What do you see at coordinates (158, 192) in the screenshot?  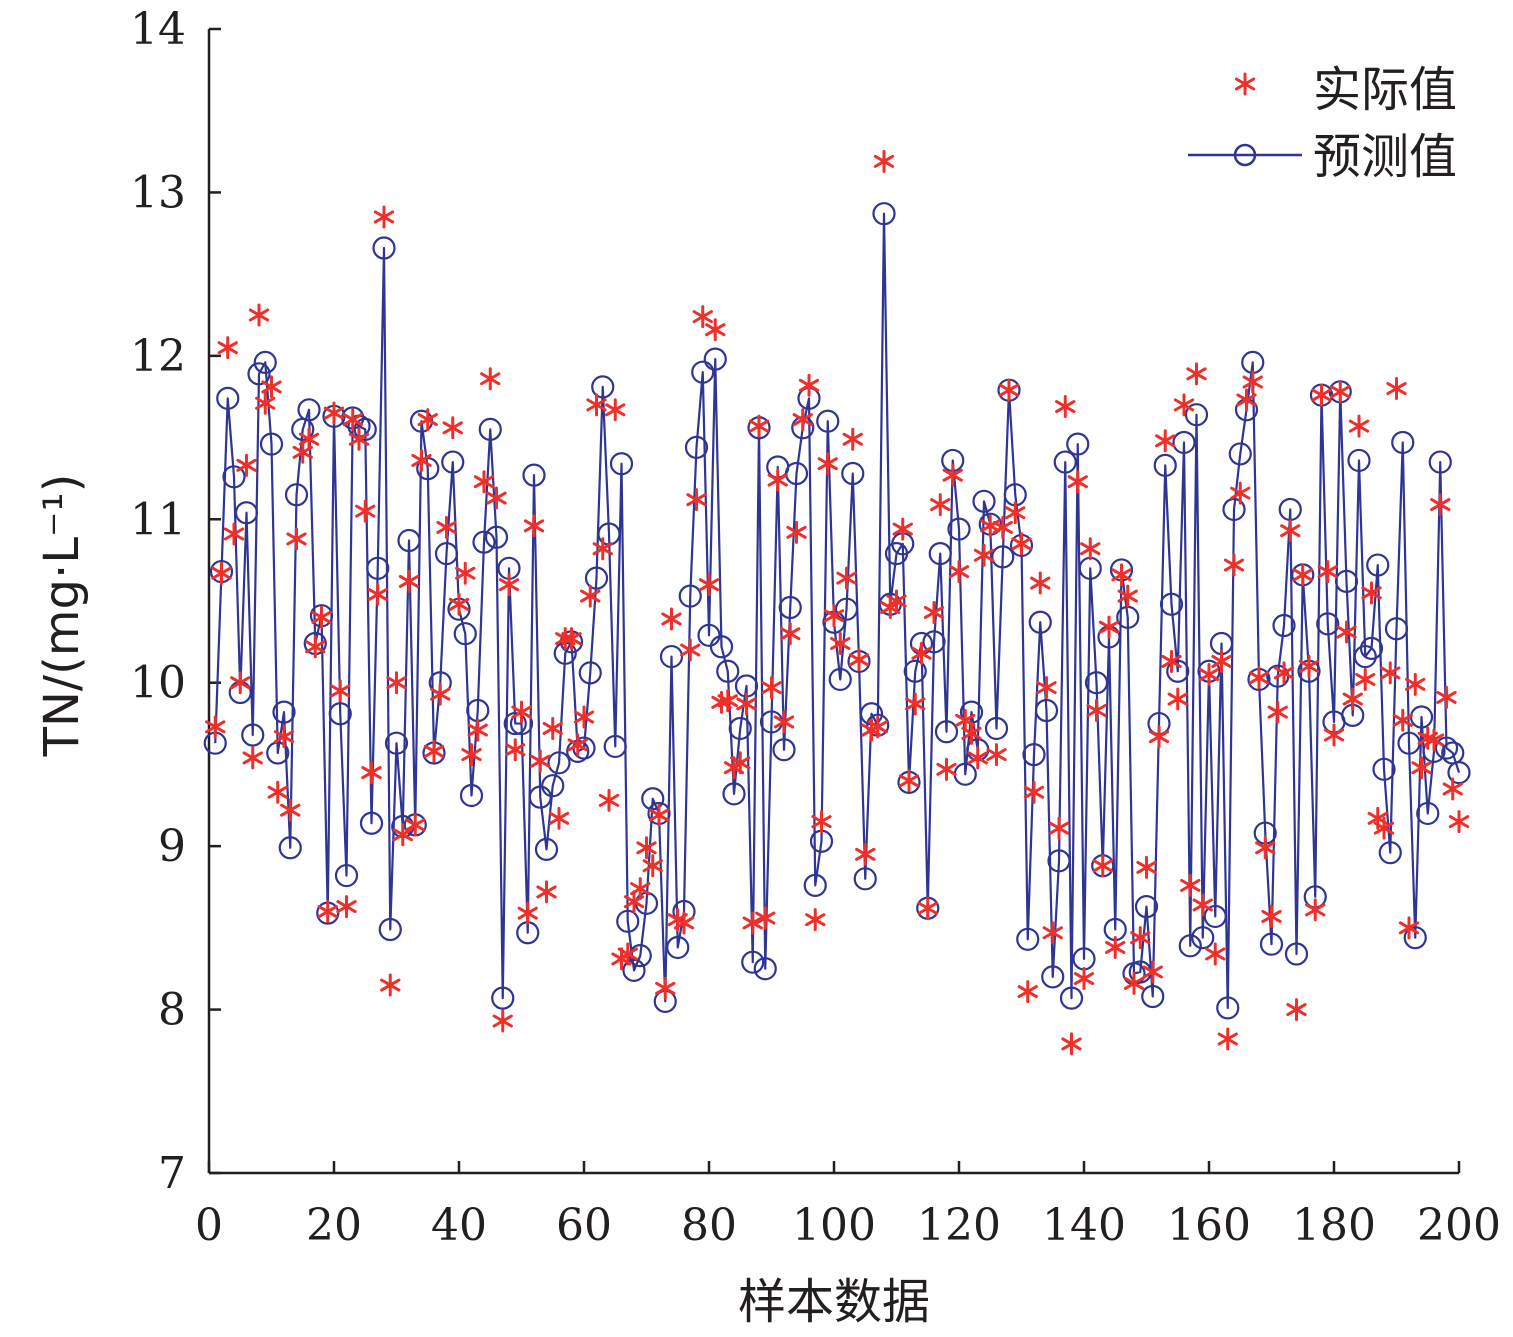 I see `y-tick-label: 13` at bounding box center [158, 192].